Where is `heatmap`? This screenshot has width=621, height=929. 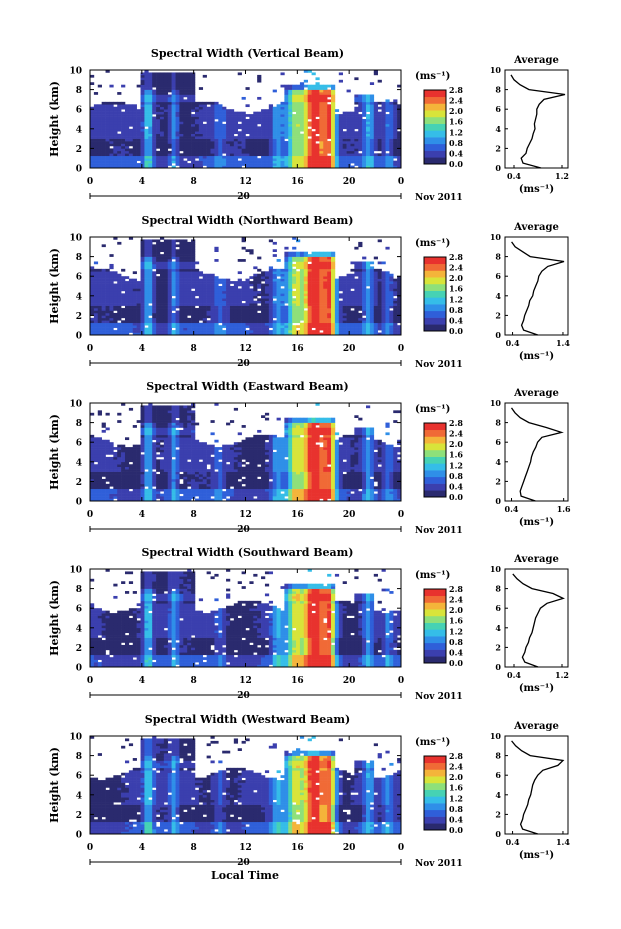 heatmap is located at coordinates (245, 452).